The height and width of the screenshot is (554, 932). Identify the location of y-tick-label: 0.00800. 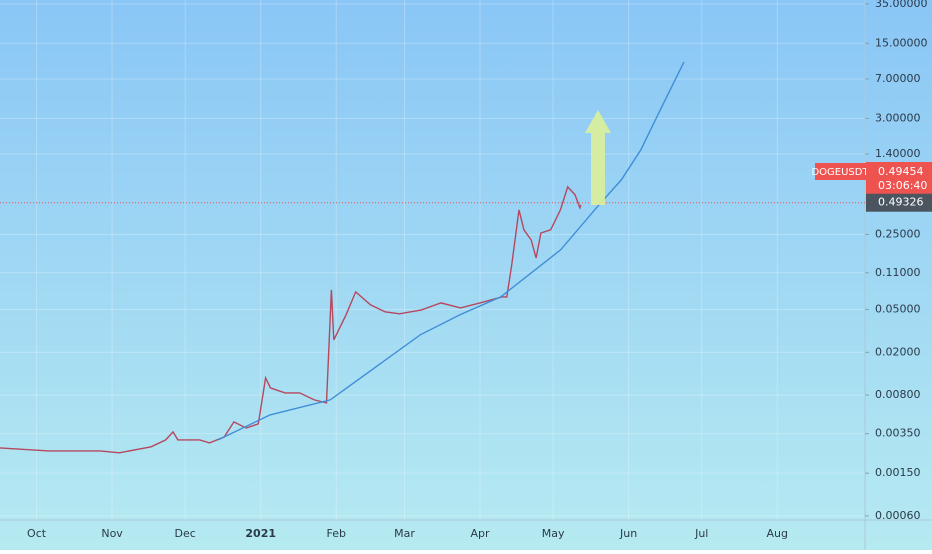
(898, 394).